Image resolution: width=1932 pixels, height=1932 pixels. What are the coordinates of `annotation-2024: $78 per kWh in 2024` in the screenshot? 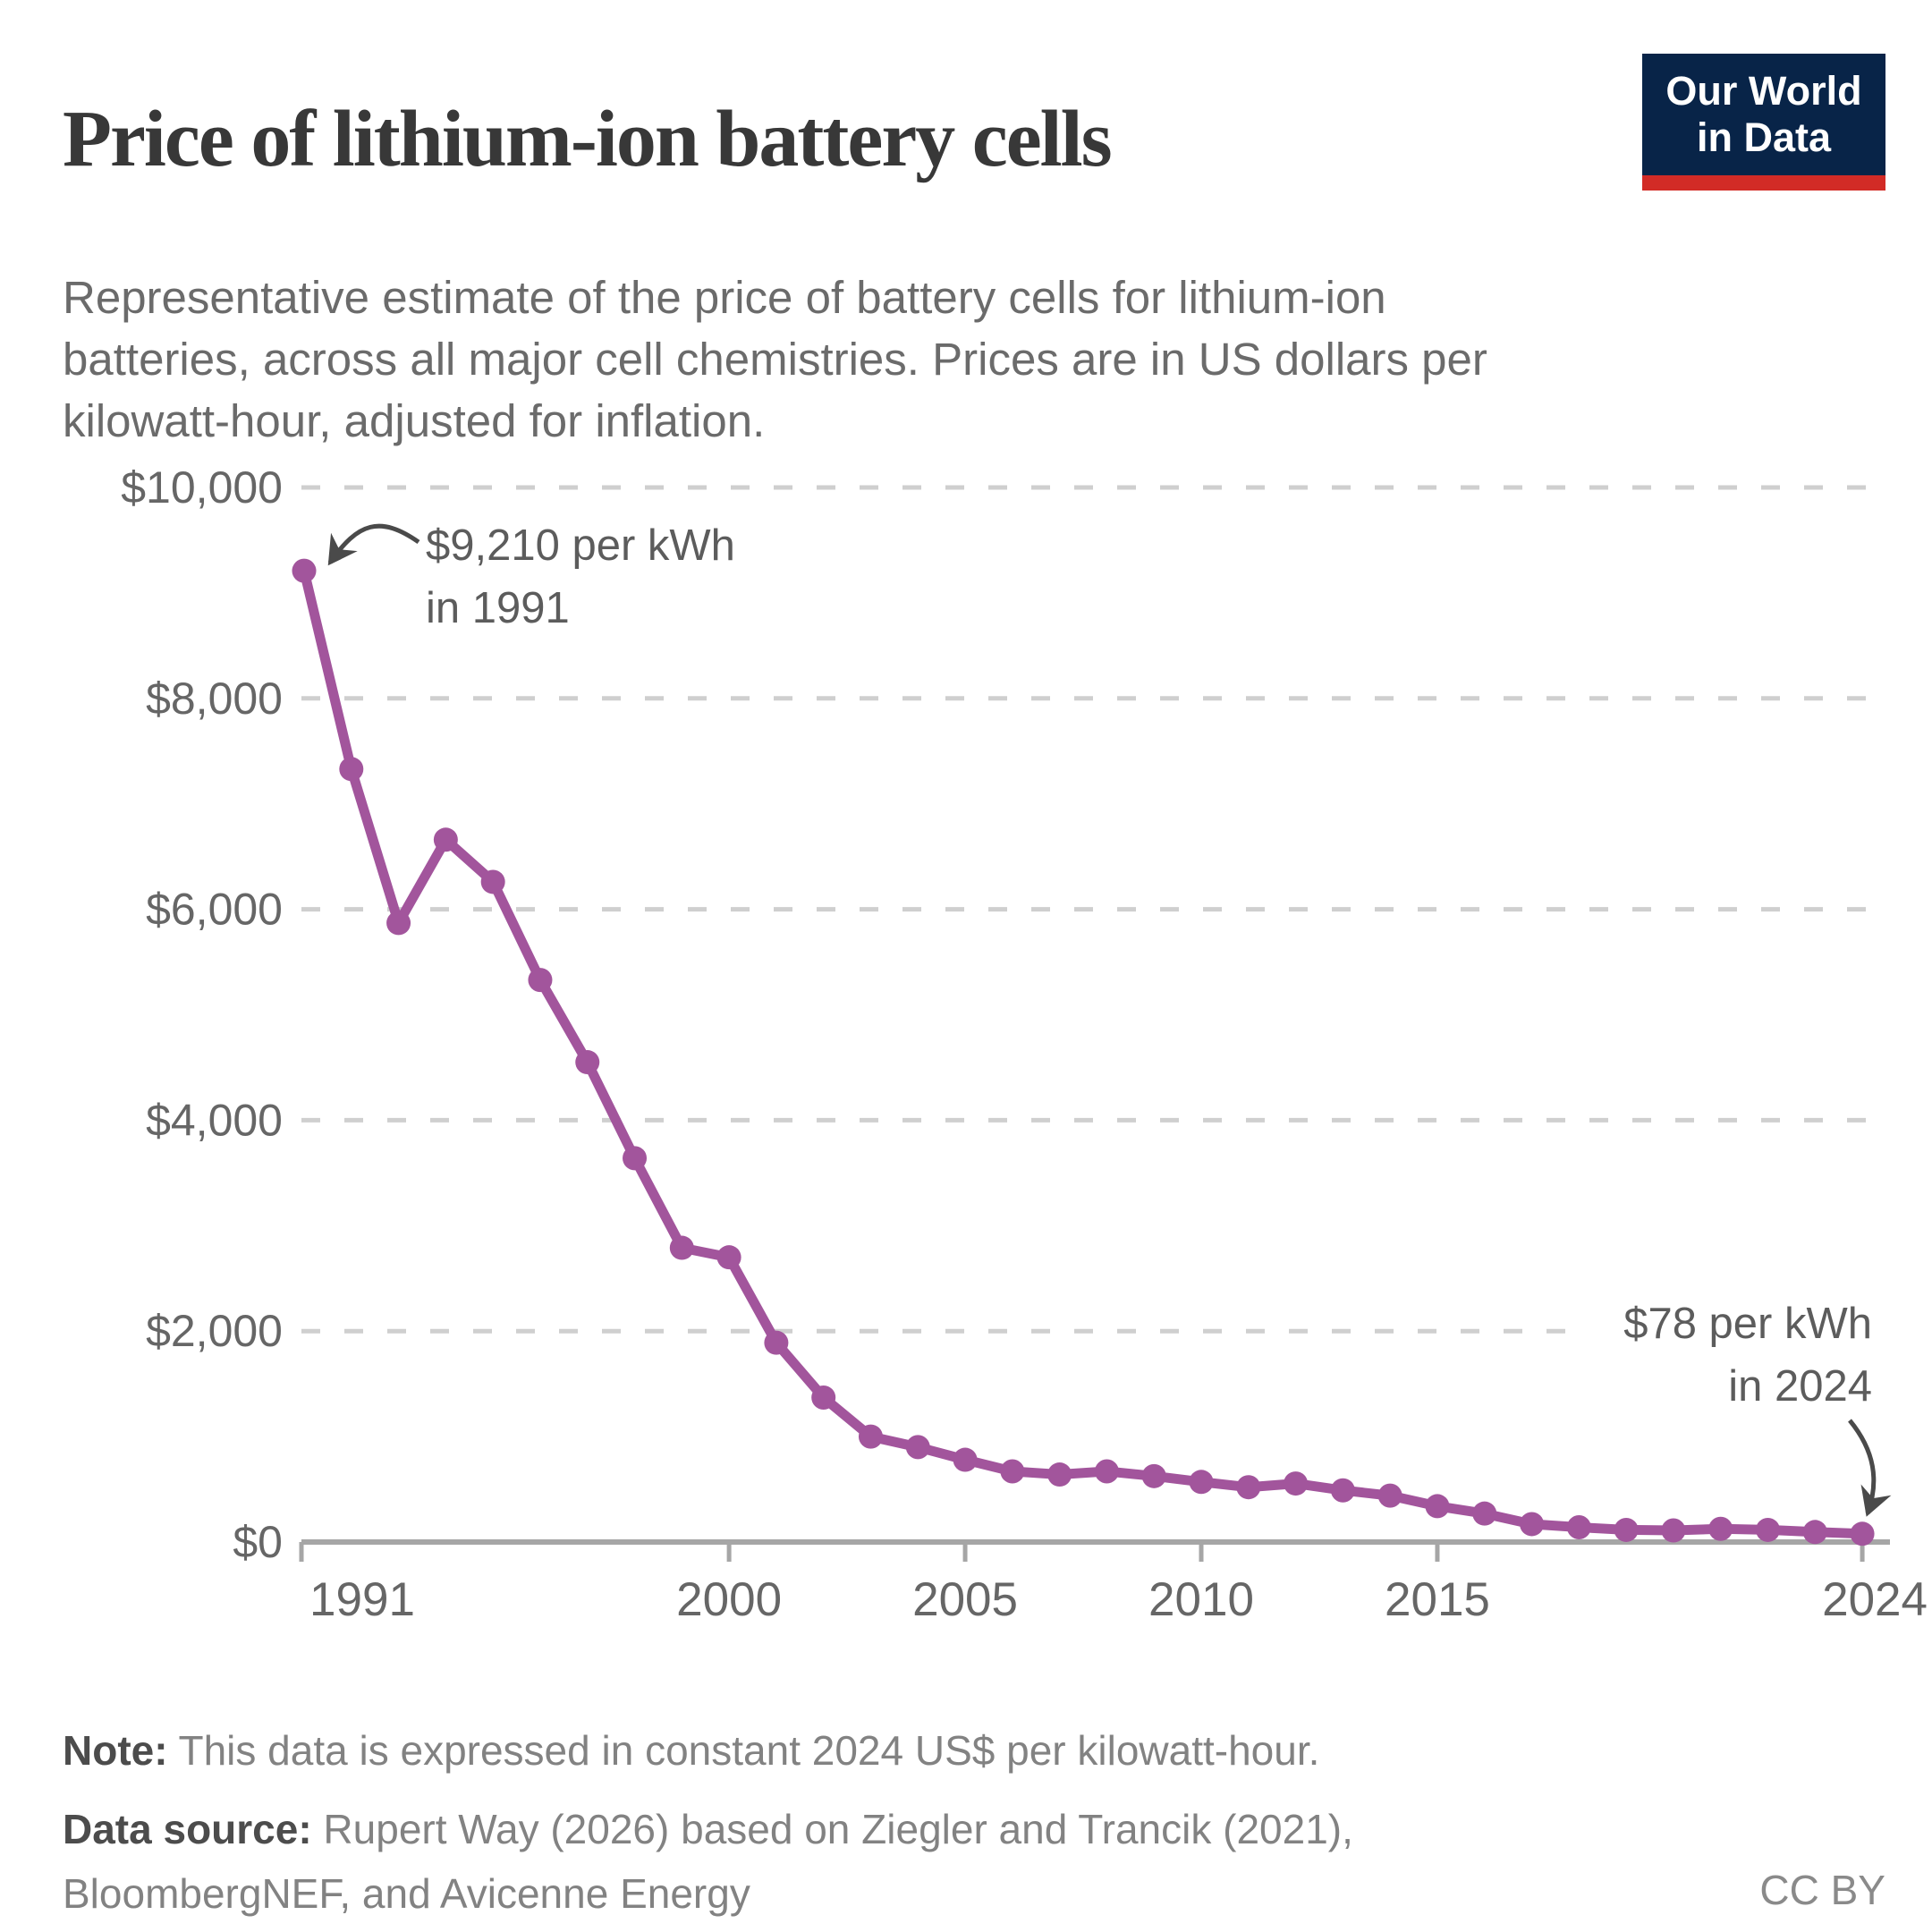 It's located at (1747, 1355).